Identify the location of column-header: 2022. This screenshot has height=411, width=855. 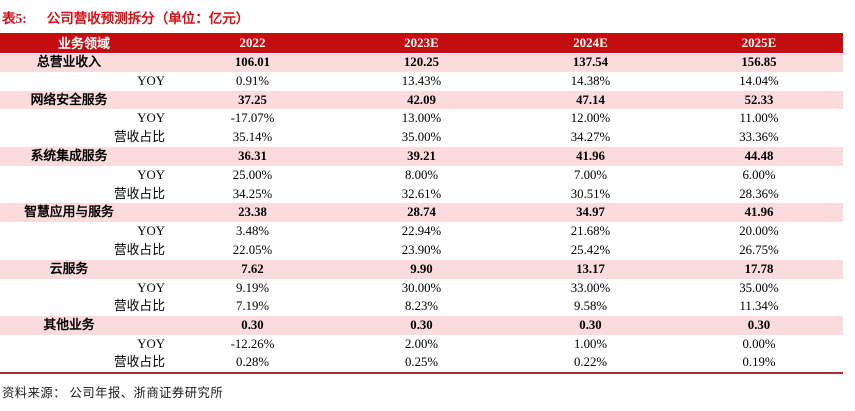
(252, 43).